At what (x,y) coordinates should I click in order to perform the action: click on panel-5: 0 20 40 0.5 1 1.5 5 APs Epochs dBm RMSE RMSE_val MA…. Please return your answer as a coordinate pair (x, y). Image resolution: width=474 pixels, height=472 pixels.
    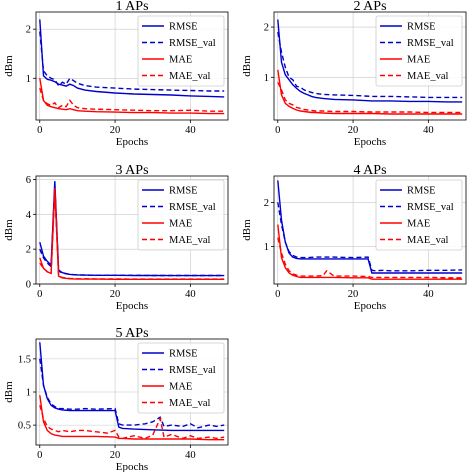
    Looking at the image, I should click on (116, 399).